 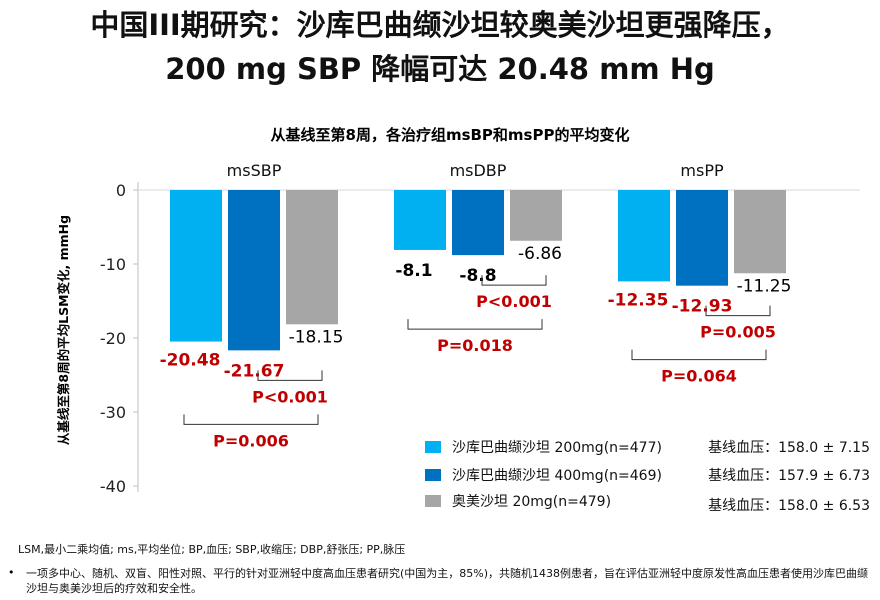 I want to click on p-value-label: P=0.006, so click(x=251, y=440).